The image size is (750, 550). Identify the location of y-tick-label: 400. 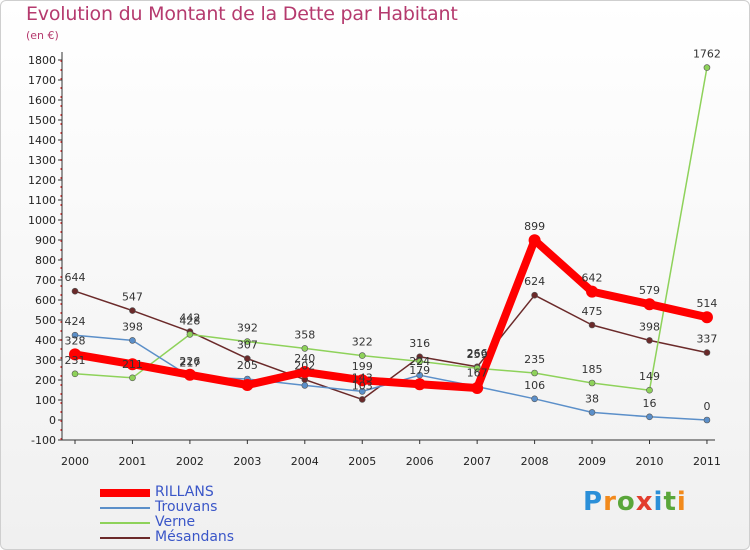
(45, 340).